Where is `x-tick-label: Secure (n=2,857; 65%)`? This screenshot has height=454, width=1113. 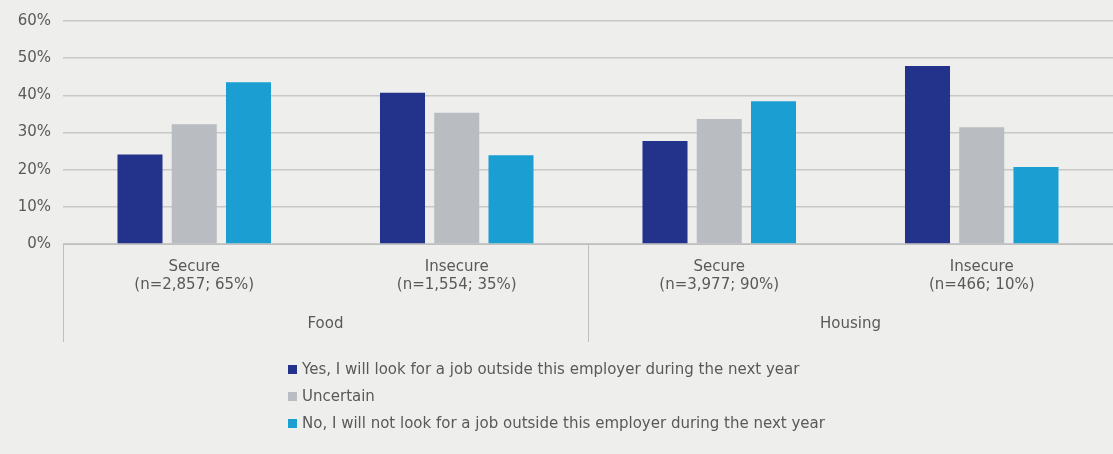
x-tick-label: Secure (n=2,857; 65%) is located at coordinates (194, 274).